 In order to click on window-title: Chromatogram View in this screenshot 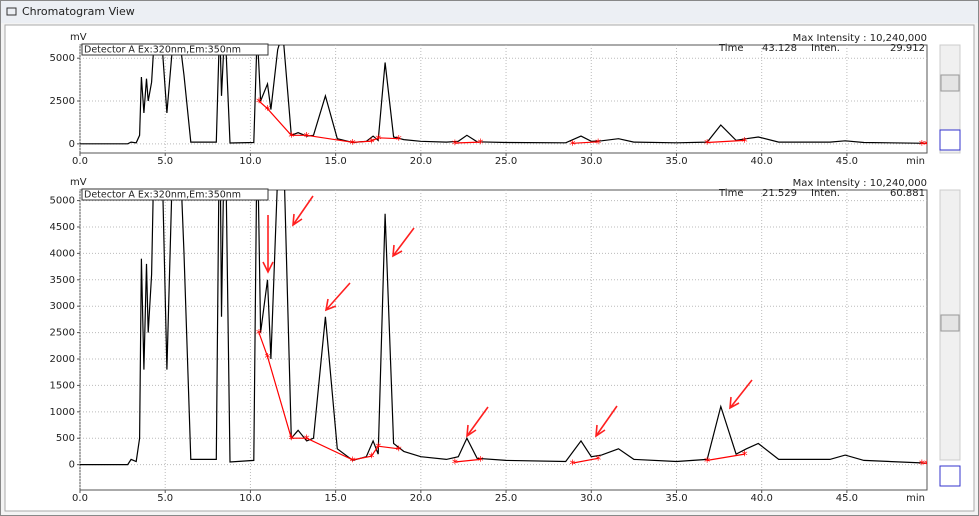, I will do `click(78, 11)`.